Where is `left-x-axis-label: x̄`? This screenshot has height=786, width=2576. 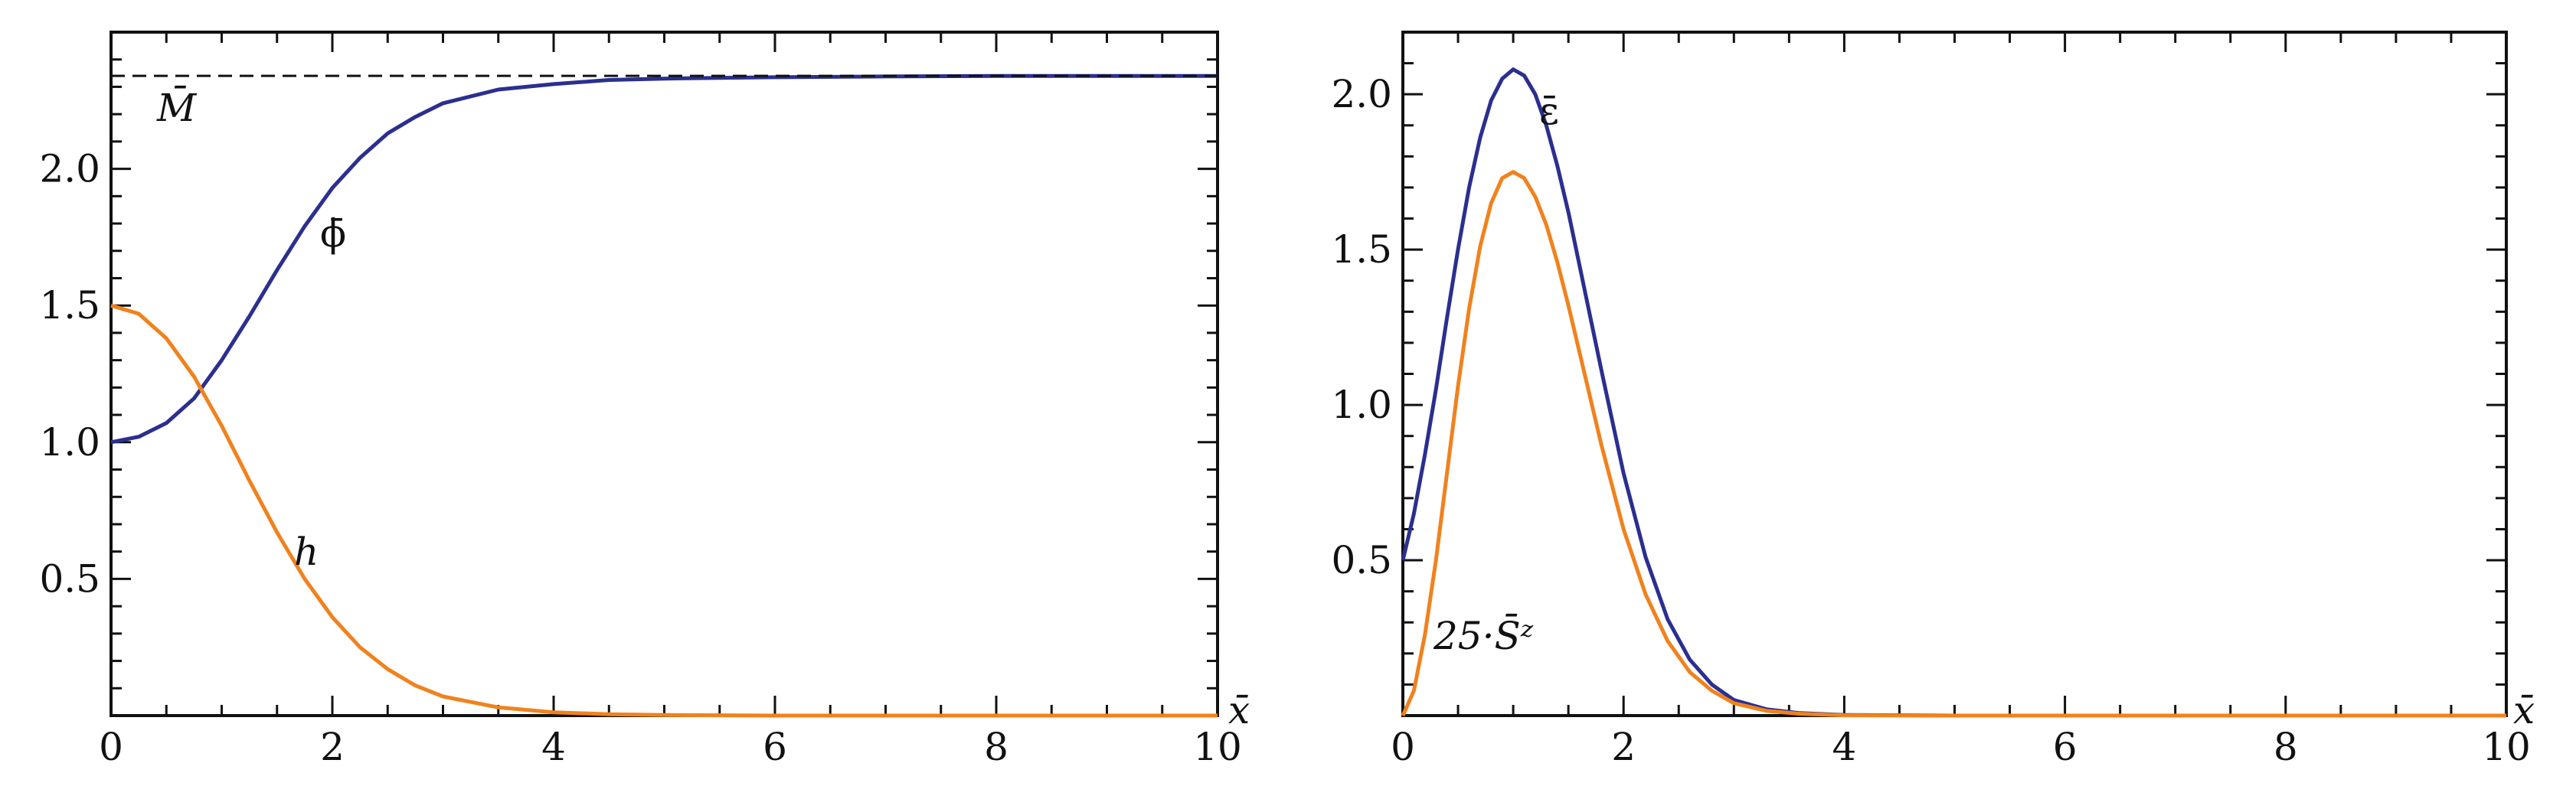
left-x-axis-label: x̄ is located at coordinates (1239, 710).